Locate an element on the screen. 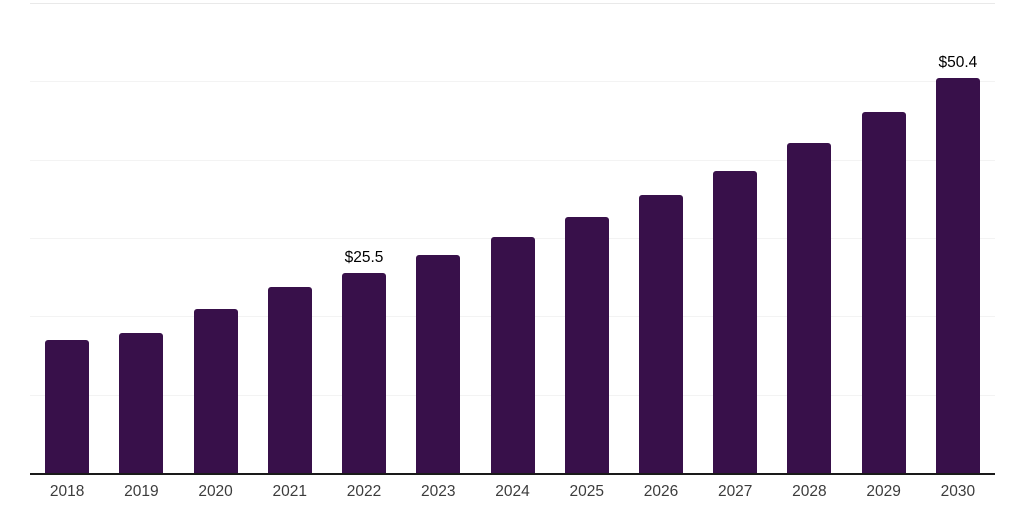  x-tick-label-2023: 2023 is located at coordinates (438, 491).